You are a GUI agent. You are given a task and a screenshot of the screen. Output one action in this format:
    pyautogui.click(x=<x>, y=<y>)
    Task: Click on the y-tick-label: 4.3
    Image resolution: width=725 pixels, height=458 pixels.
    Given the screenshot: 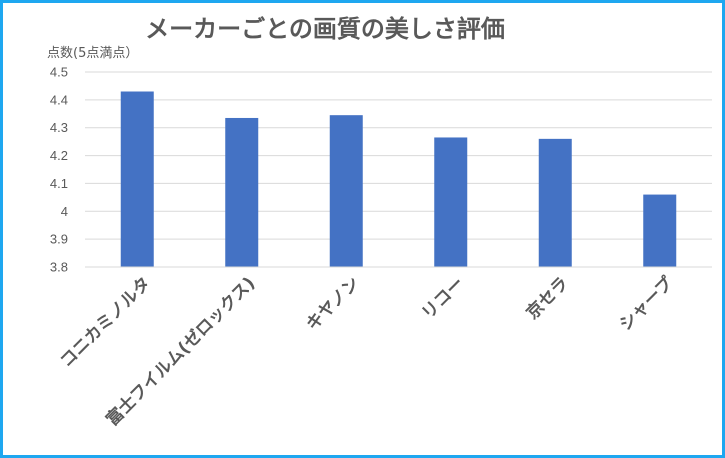 What is the action you would take?
    pyautogui.click(x=59, y=127)
    